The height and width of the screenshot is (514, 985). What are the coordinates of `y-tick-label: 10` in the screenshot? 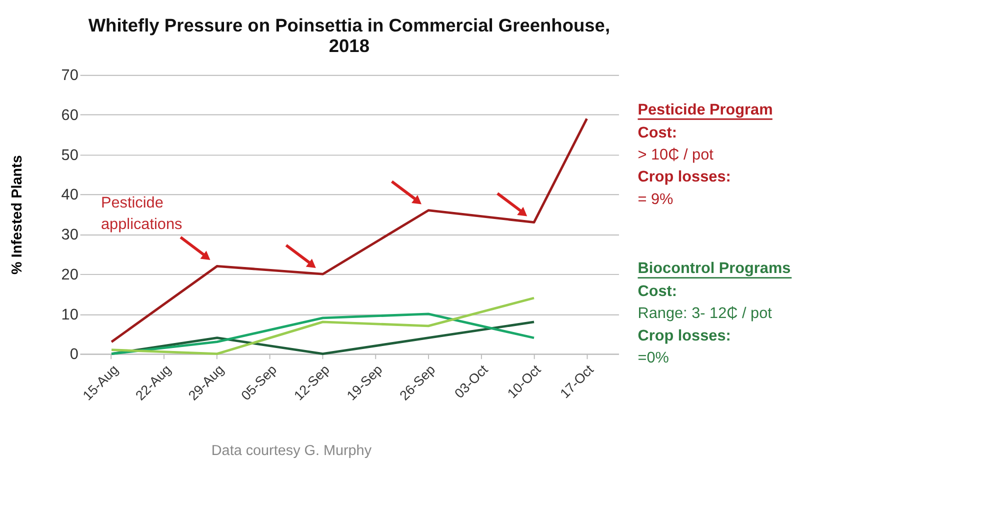 It's located at (69, 315).